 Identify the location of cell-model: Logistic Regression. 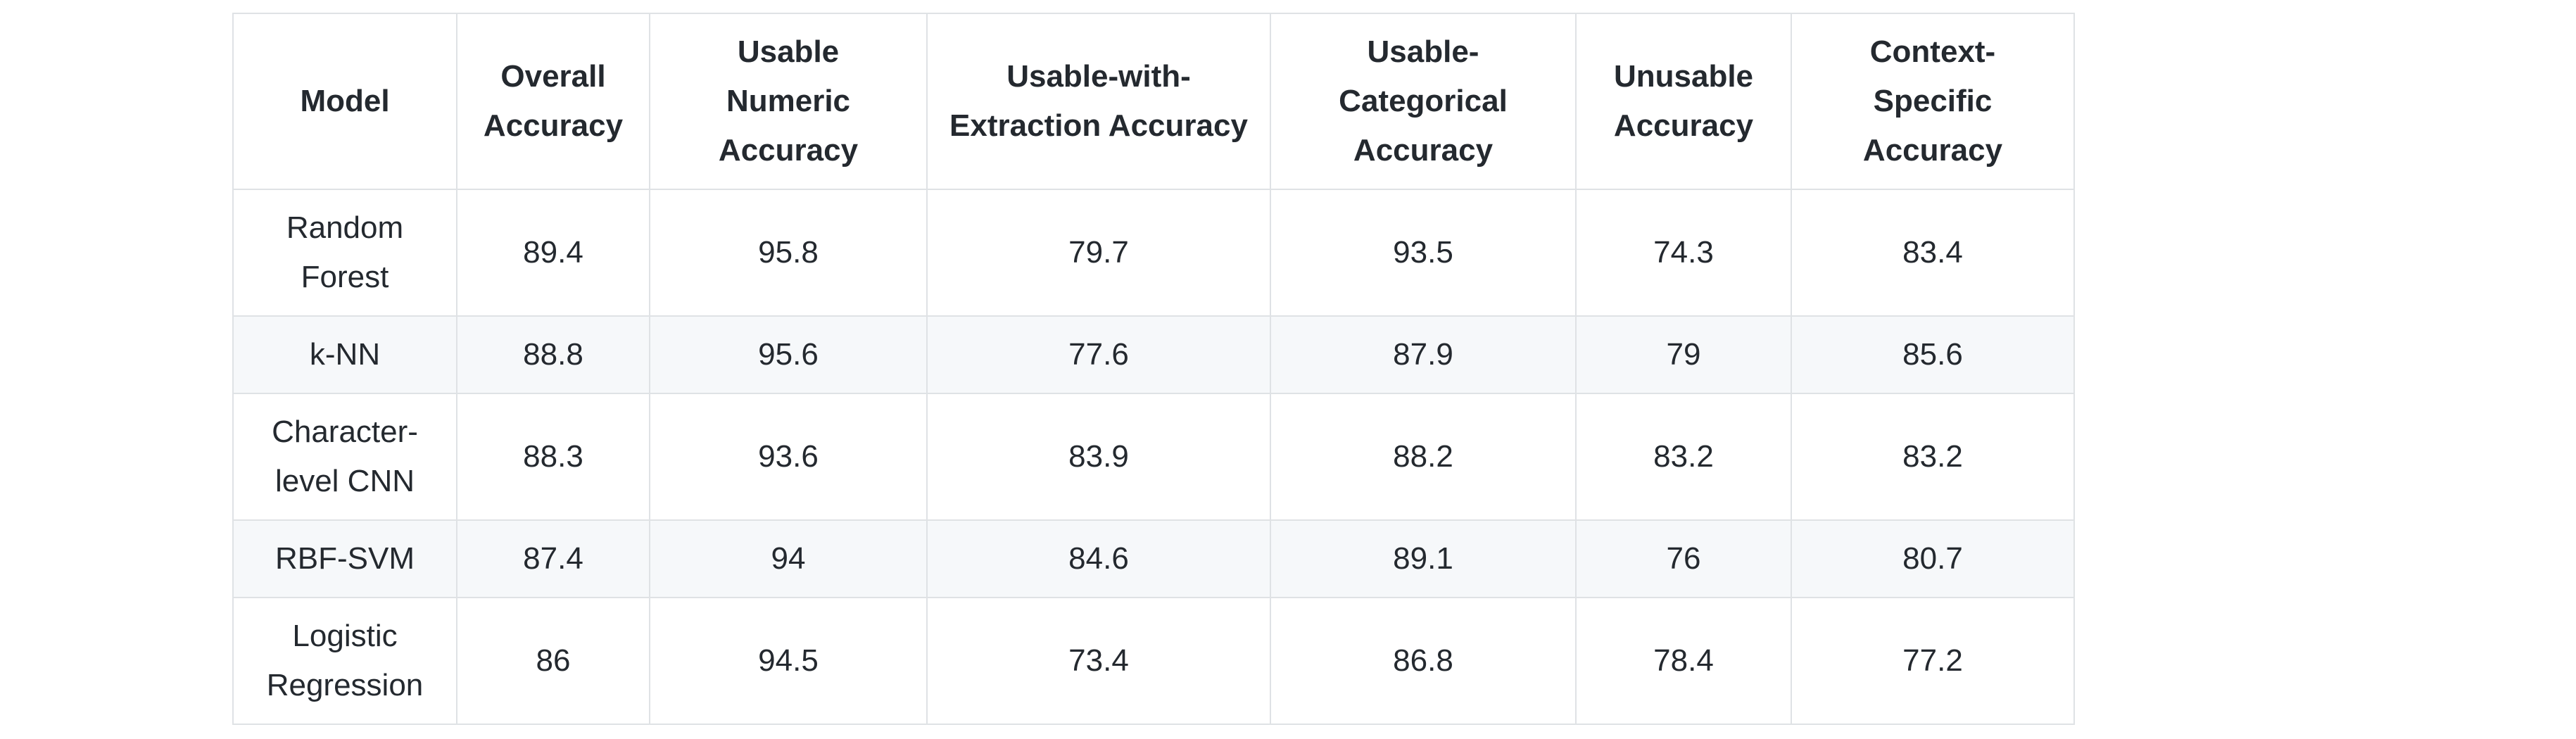
(344, 661).